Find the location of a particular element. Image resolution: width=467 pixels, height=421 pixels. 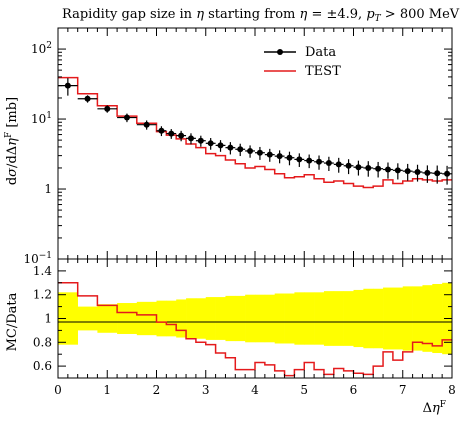

ratio-y-tick-label: 0.8 is located at coordinates (42, 342).